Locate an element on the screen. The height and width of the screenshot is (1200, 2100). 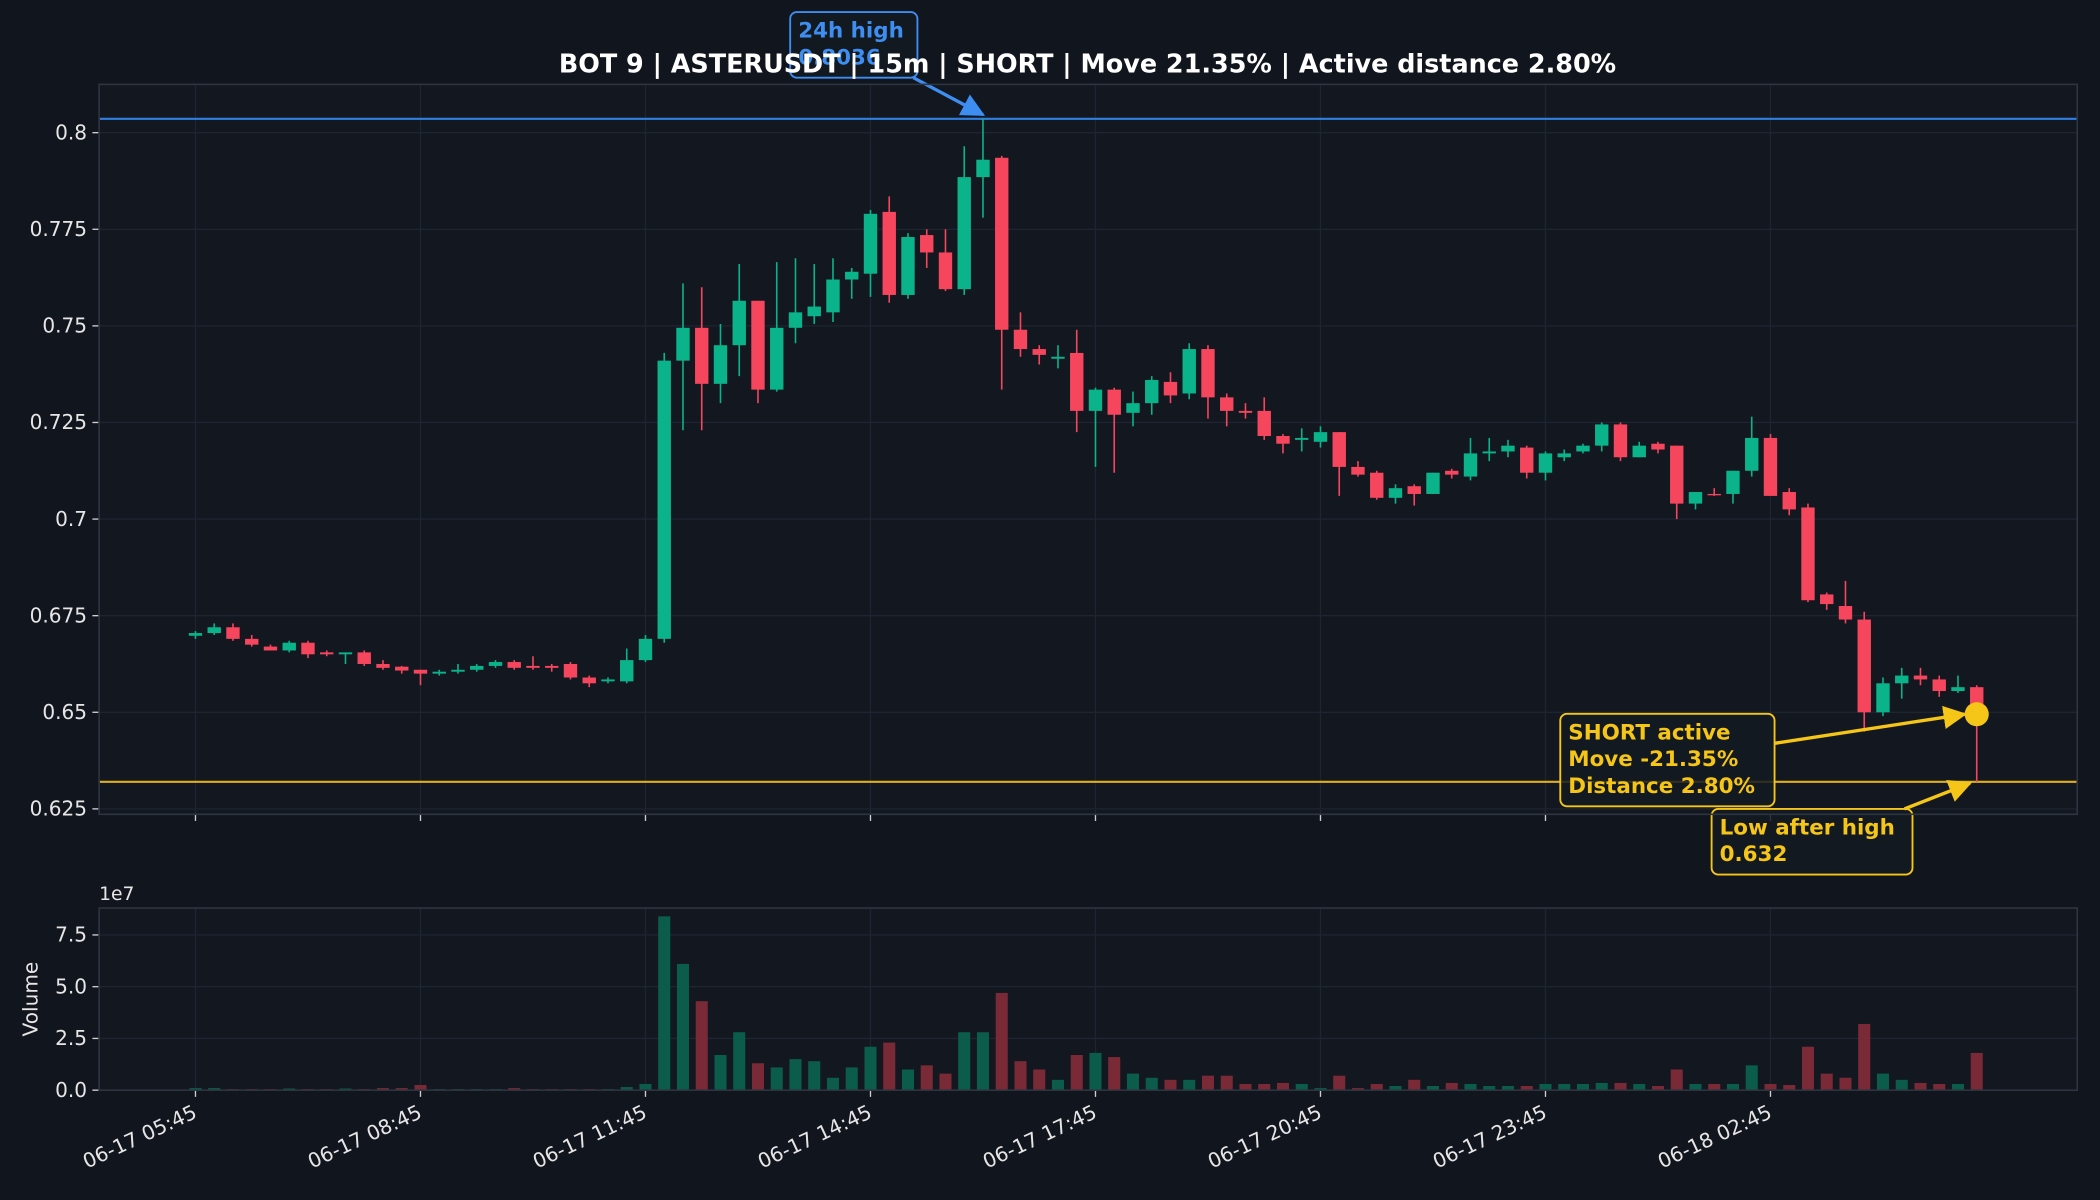
panel-frame is located at coordinates (1088, 999).